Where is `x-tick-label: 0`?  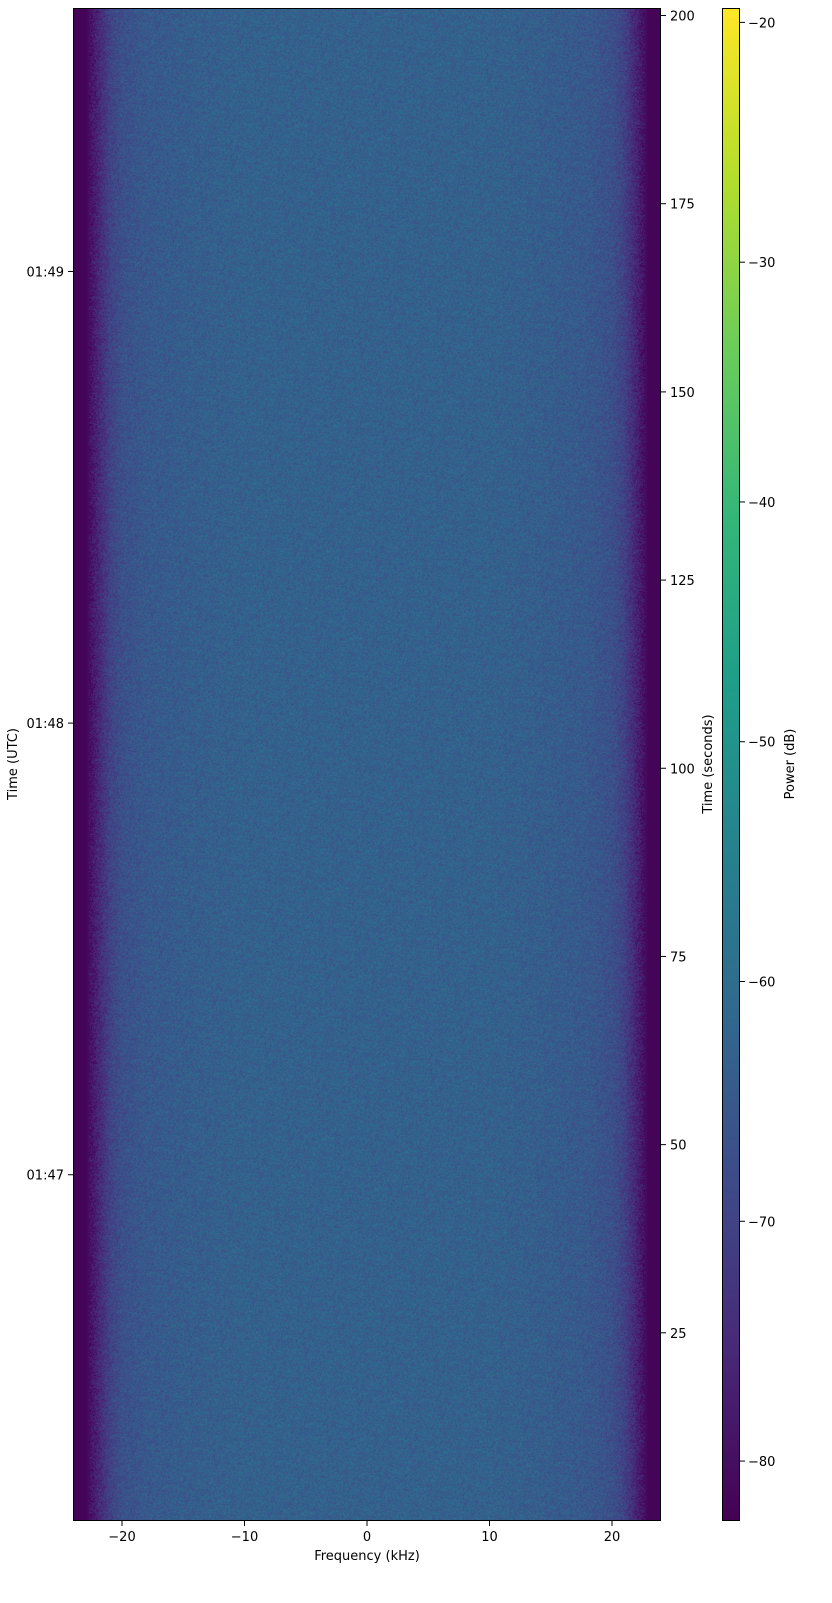 x-tick-label: 0 is located at coordinates (367, 1537).